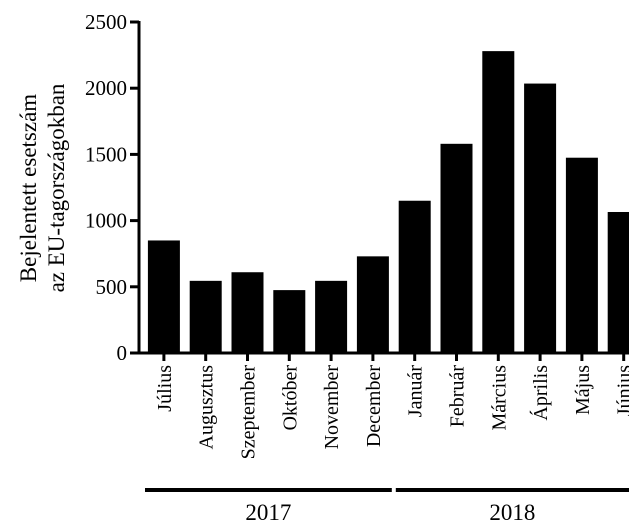 This screenshot has height=526, width=629. What do you see at coordinates (458, 396) in the screenshot?
I see `x-tick-label: Február` at bounding box center [458, 396].